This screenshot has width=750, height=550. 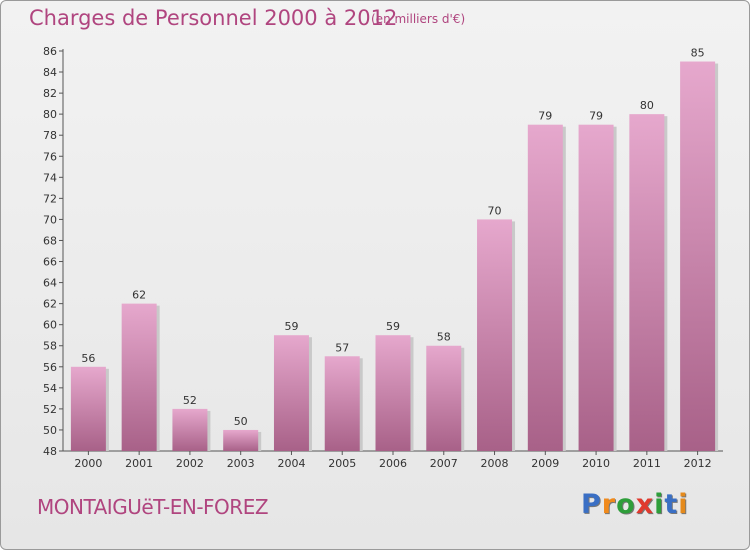 What do you see at coordinates (444, 463) in the screenshot?
I see `x-tick-label: 2007` at bounding box center [444, 463].